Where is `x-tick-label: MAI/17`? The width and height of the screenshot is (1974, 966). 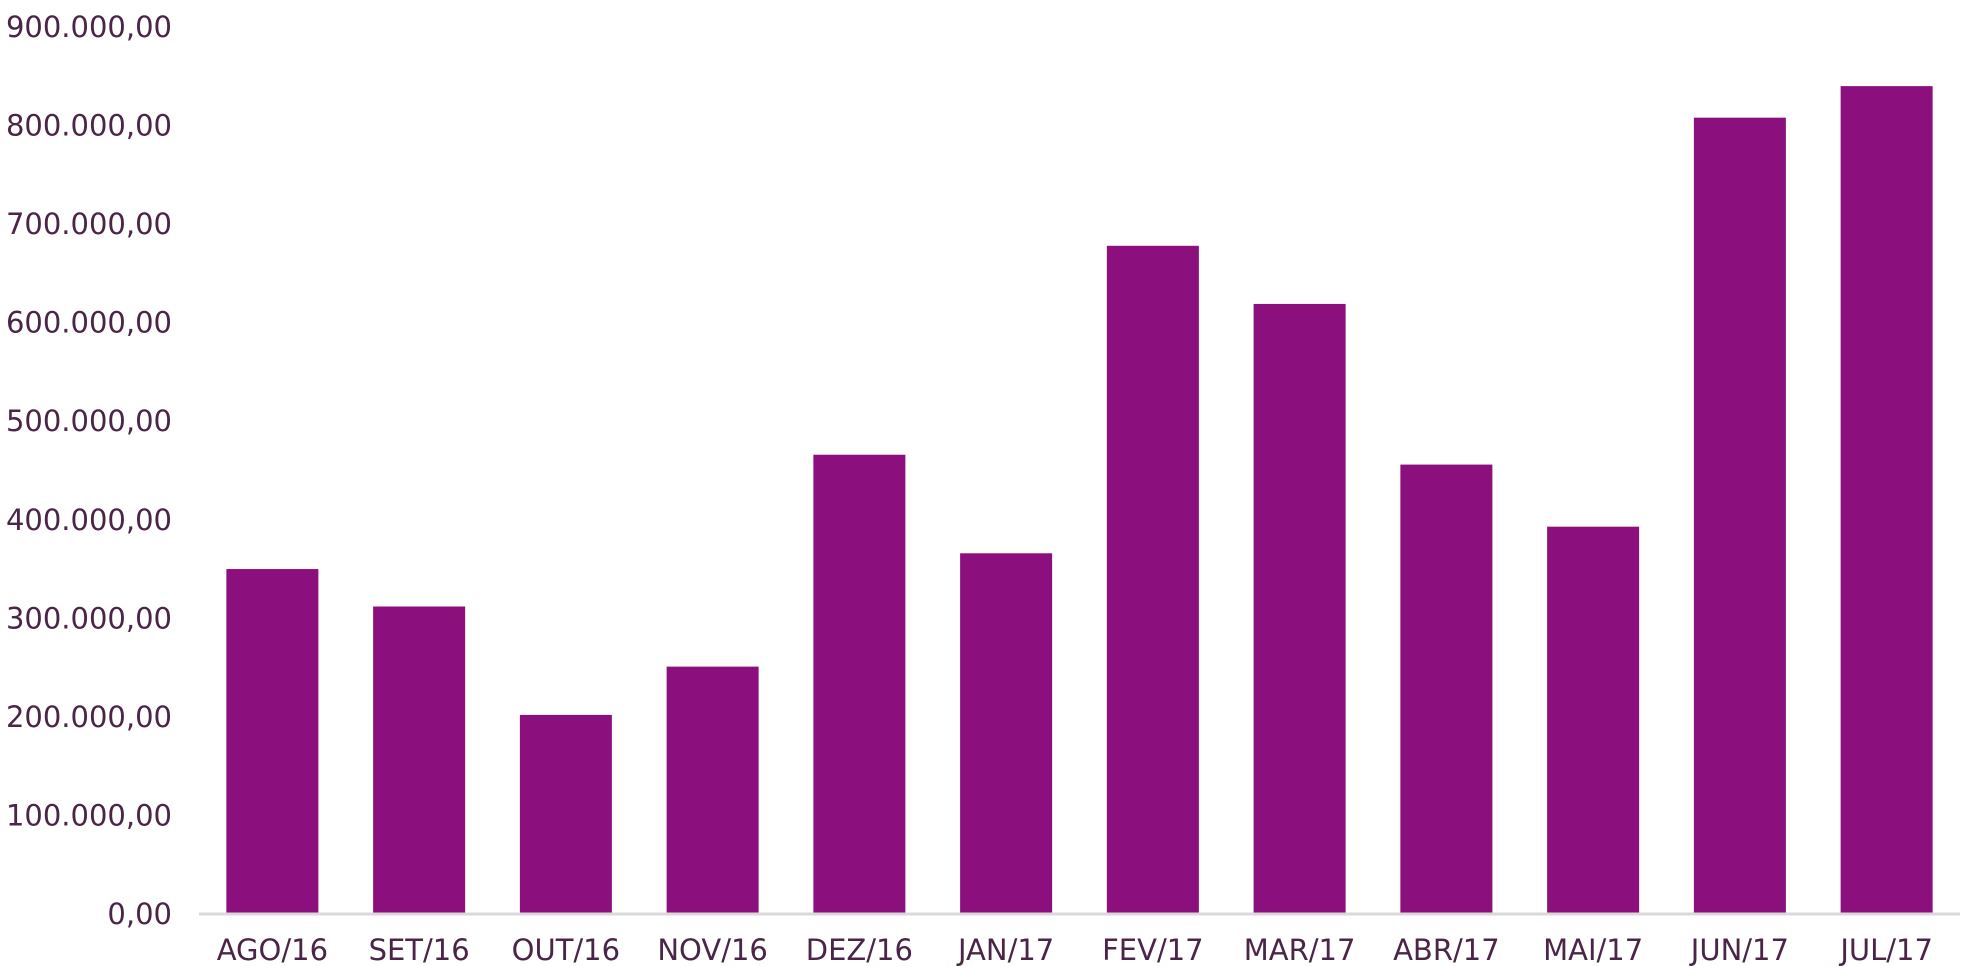
x-tick-label: MAI/17 is located at coordinates (1593, 949).